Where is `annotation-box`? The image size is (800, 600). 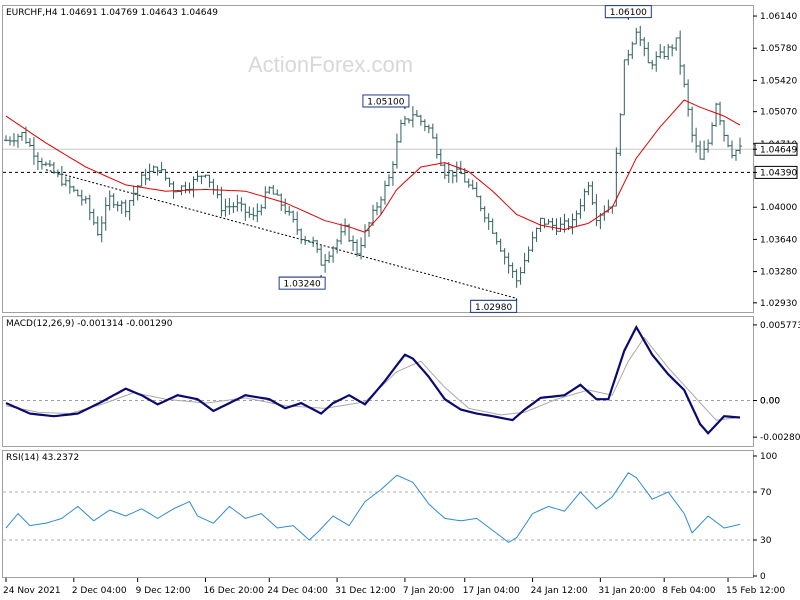 annotation-box is located at coordinates (386, 101).